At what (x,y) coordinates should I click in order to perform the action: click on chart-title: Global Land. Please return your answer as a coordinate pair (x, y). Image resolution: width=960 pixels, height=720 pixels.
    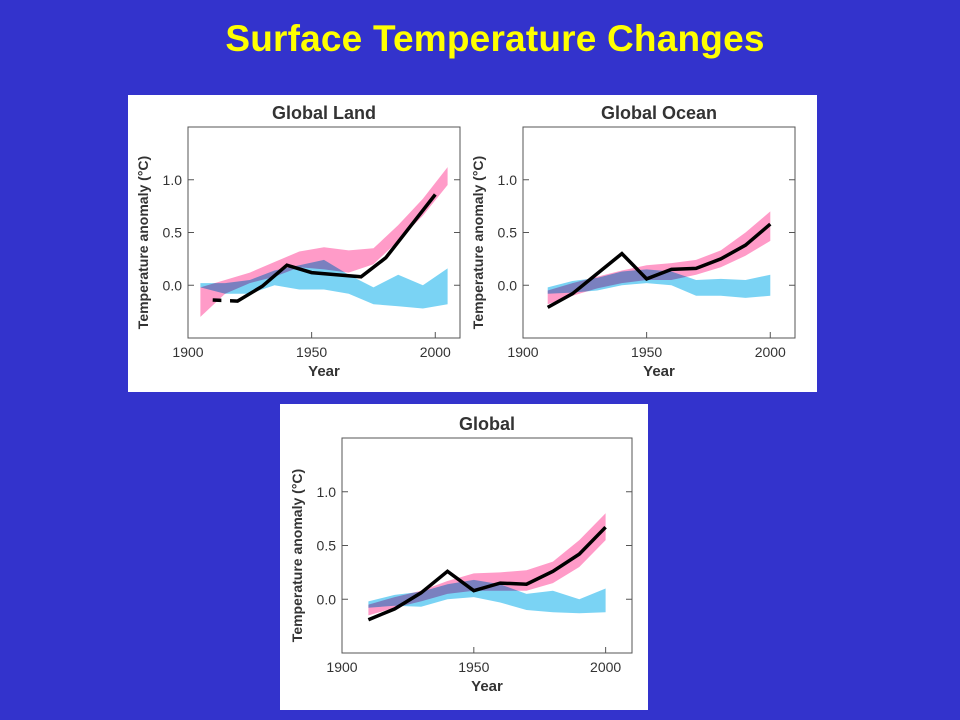
    Looking at the image, I should click on (324, 113).